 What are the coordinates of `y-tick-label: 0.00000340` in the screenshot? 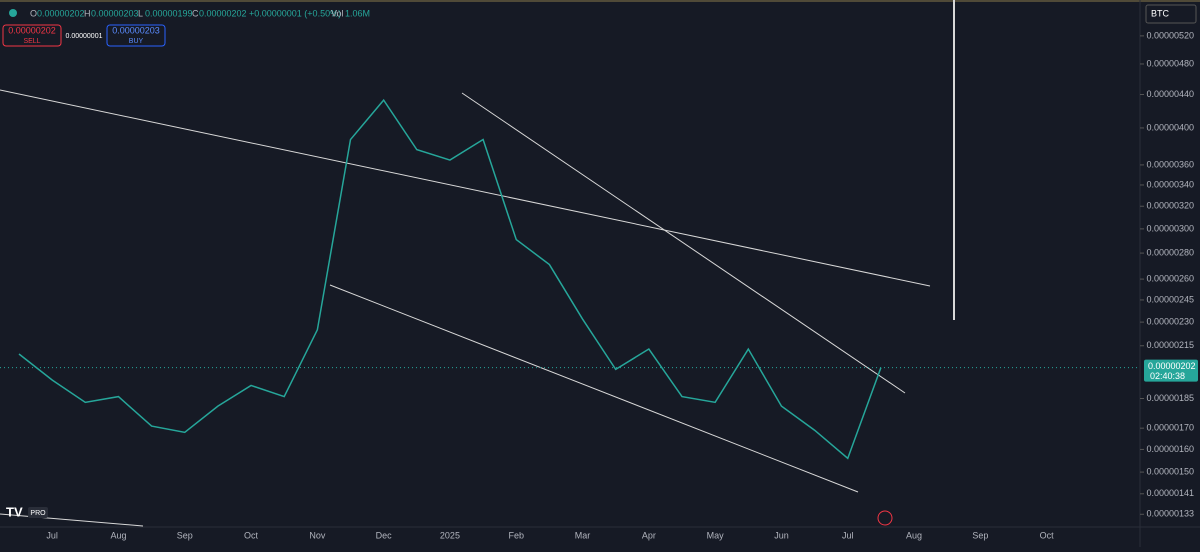 It's located at (1170, 184).